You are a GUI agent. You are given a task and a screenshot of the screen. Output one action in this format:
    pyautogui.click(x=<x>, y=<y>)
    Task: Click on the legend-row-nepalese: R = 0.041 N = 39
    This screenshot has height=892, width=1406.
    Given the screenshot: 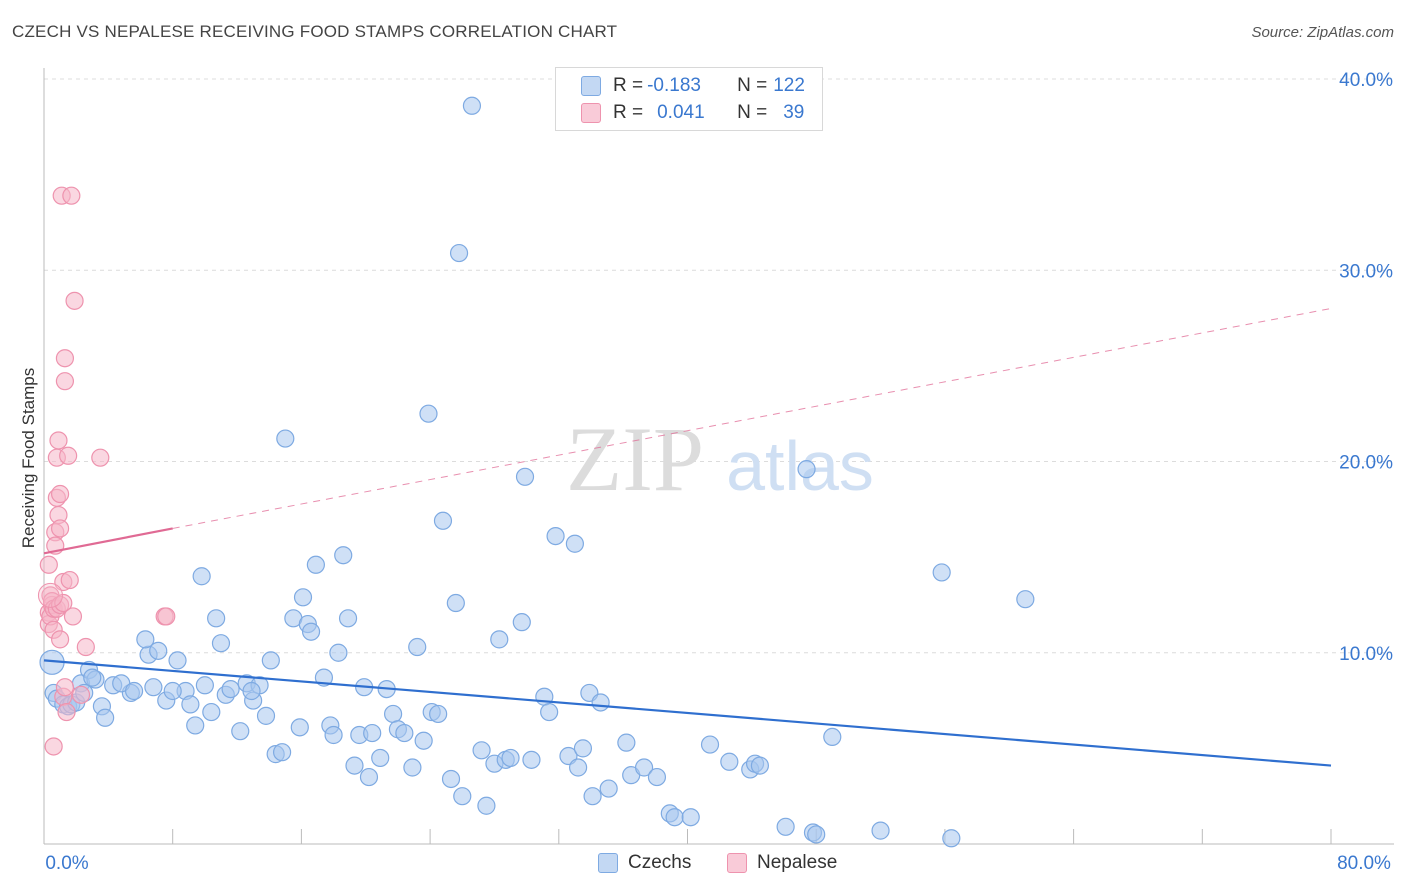 What is the action you would take?
    pyautogui.click(x=692, y=113)
    